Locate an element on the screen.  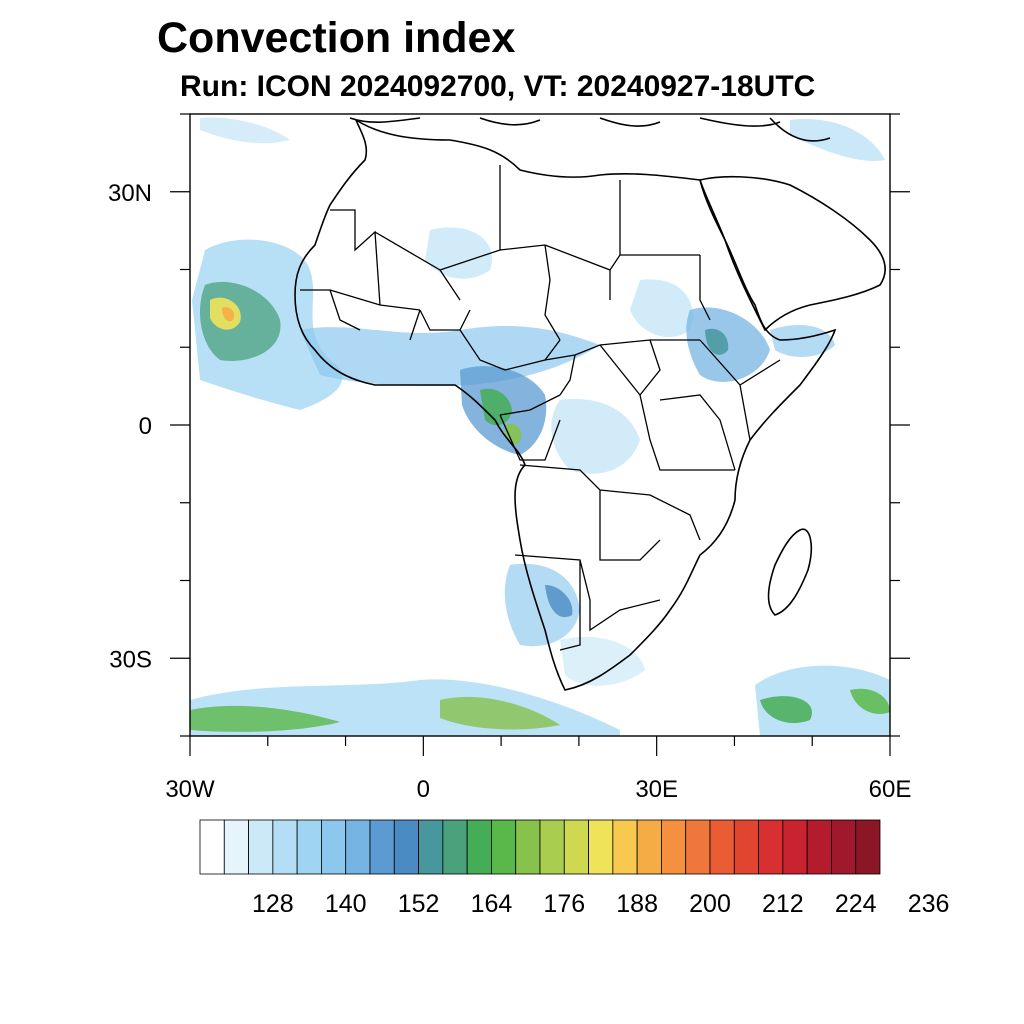
field-southern-ocean-west-core is located at coordinates (265, 718).